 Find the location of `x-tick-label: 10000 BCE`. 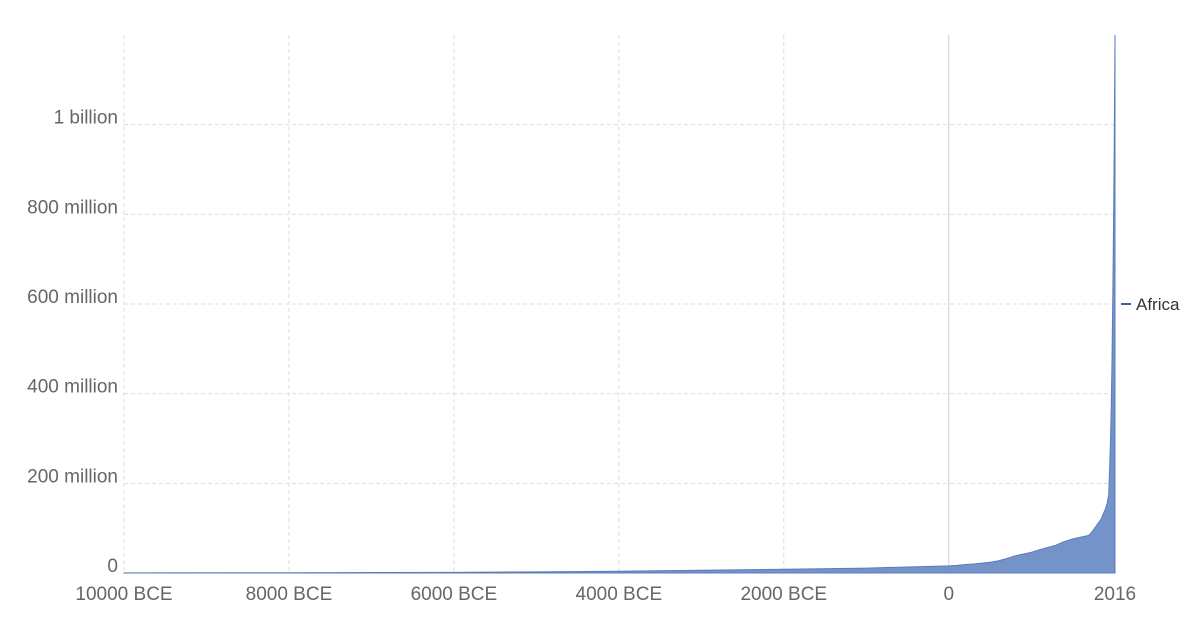

x-tick-label: 10000 BCE is located at coordinates (123, 594).